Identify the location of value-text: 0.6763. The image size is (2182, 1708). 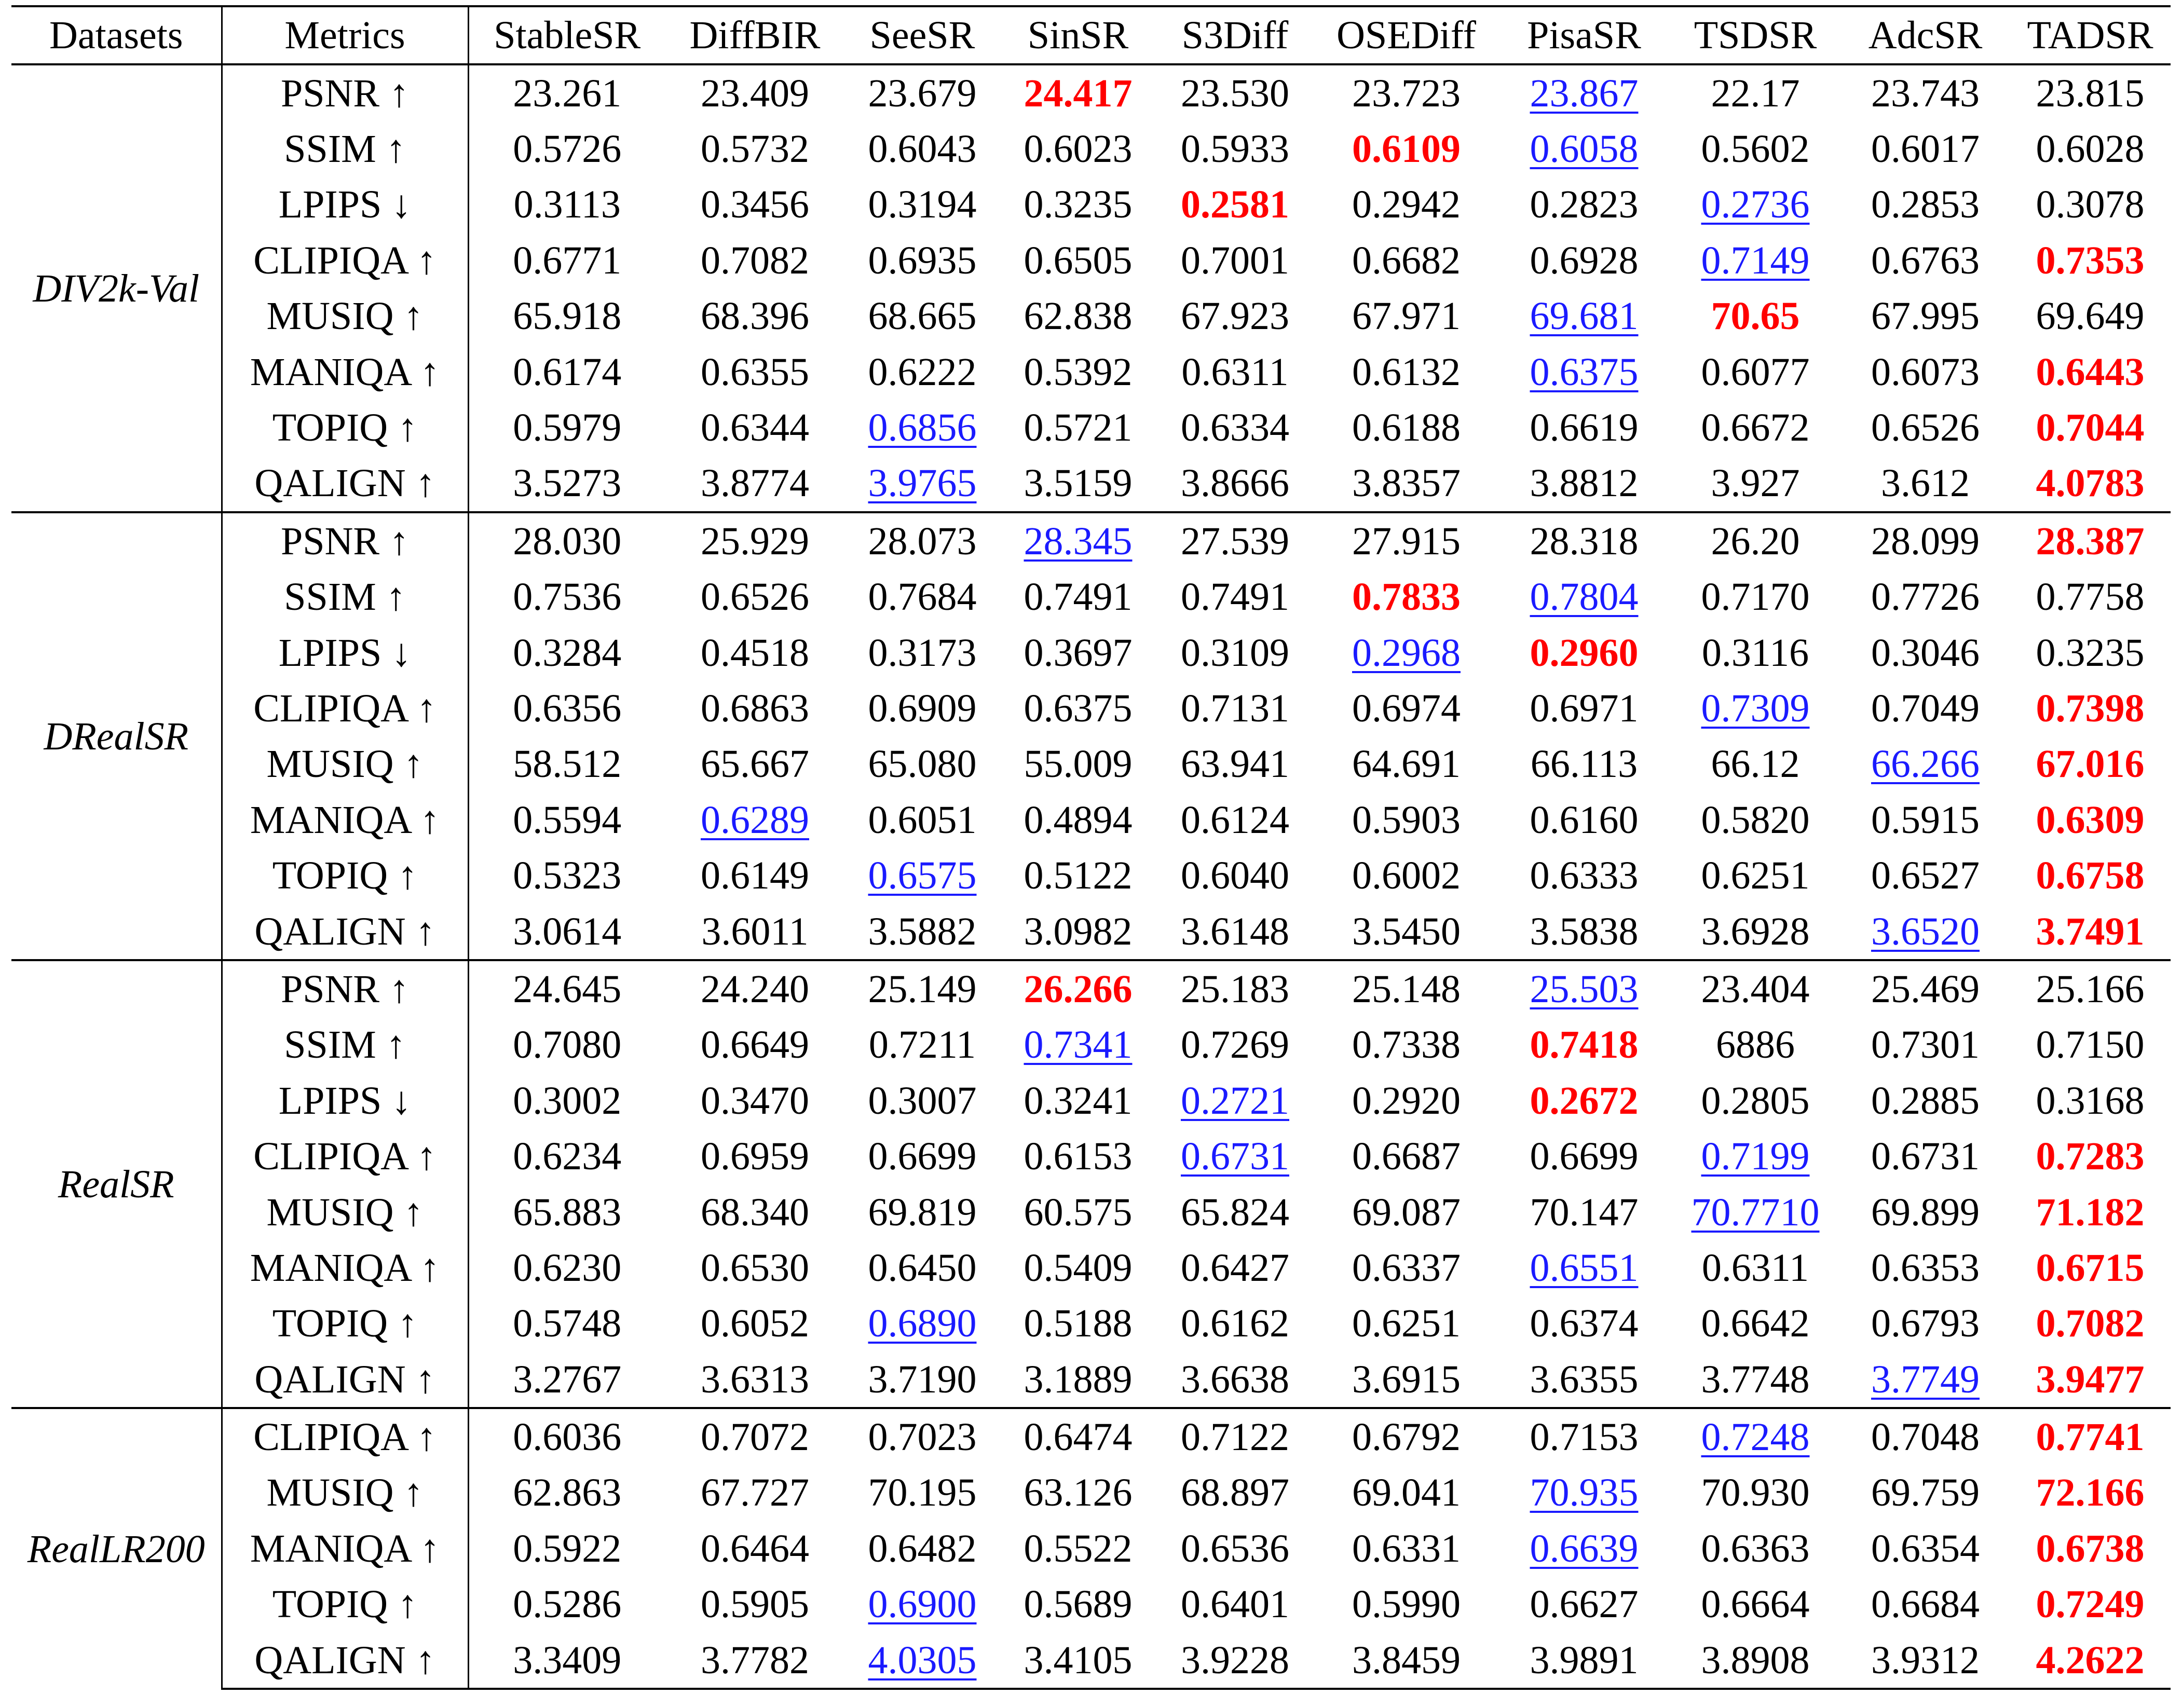
(1925, 260).